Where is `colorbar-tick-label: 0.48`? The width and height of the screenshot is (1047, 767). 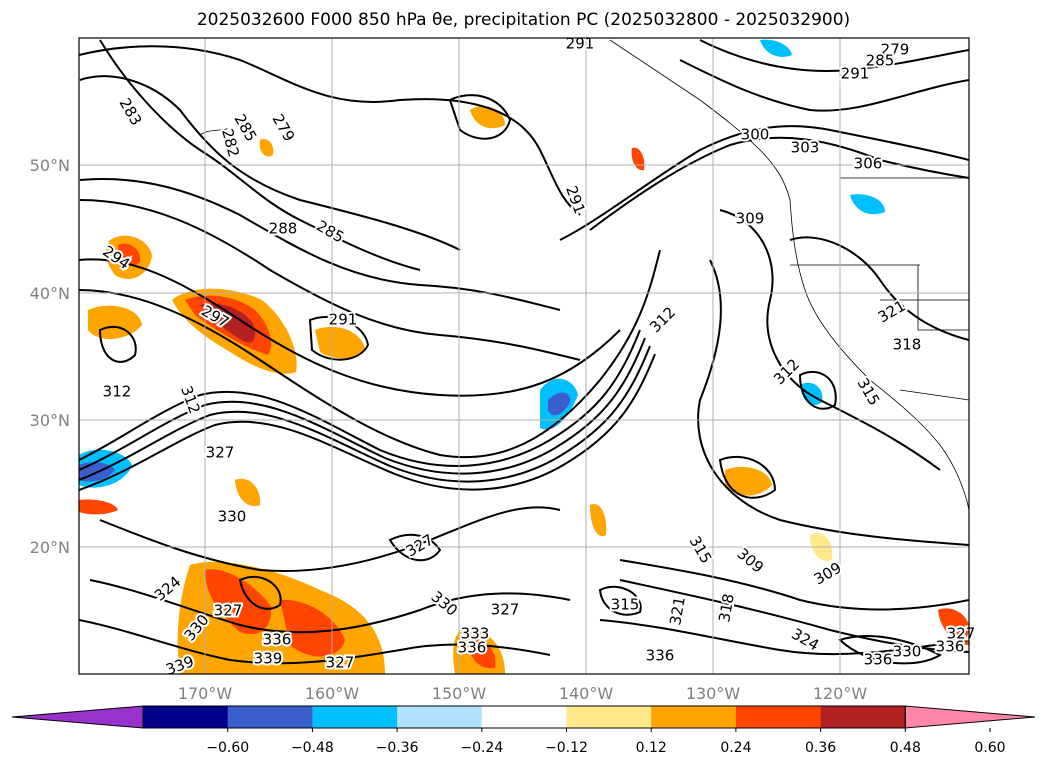 colorbar-tick-label: 0.48 is located at coordinates (905, 748).